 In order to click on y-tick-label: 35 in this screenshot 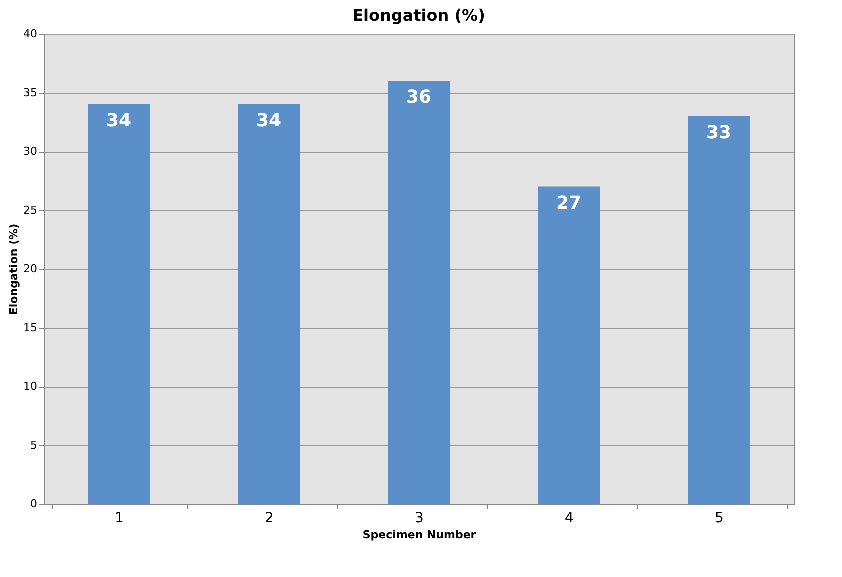, I will do `click(31, 93)`.